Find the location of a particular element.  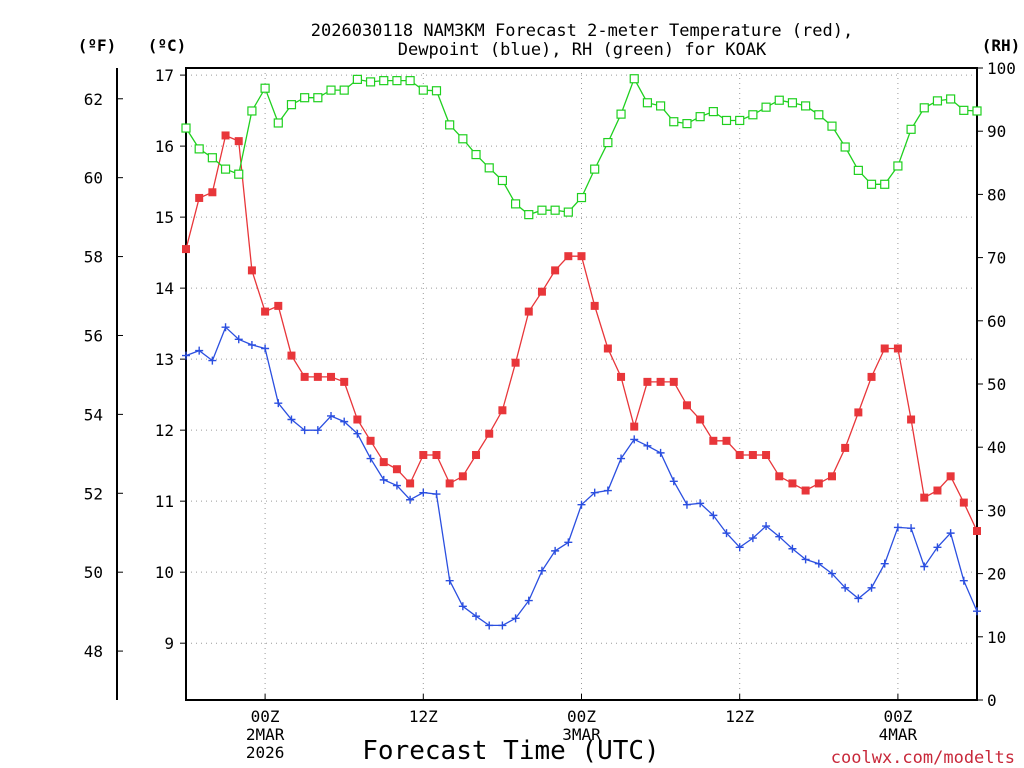

rh-tick-label: 20 is located at coordinates (996, 574).